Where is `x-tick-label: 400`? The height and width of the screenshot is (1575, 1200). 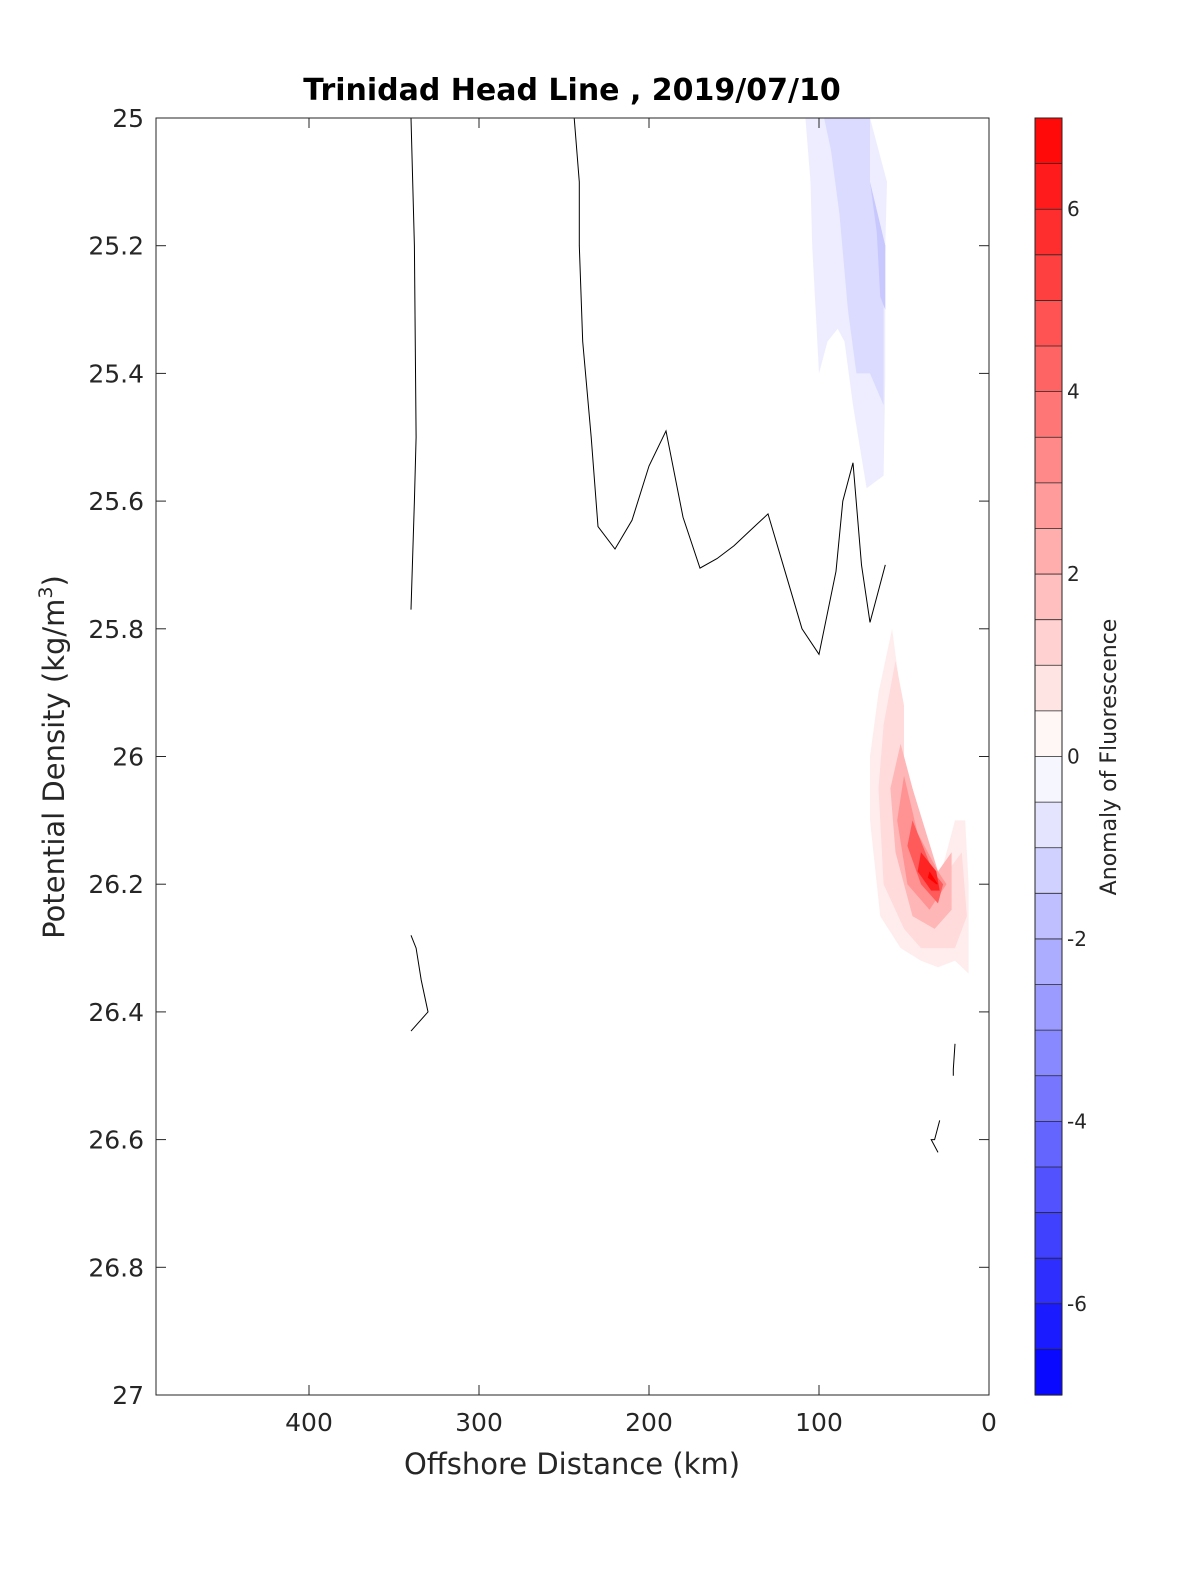 x-tick-label: 400 is located at coordinates (309, 1422).